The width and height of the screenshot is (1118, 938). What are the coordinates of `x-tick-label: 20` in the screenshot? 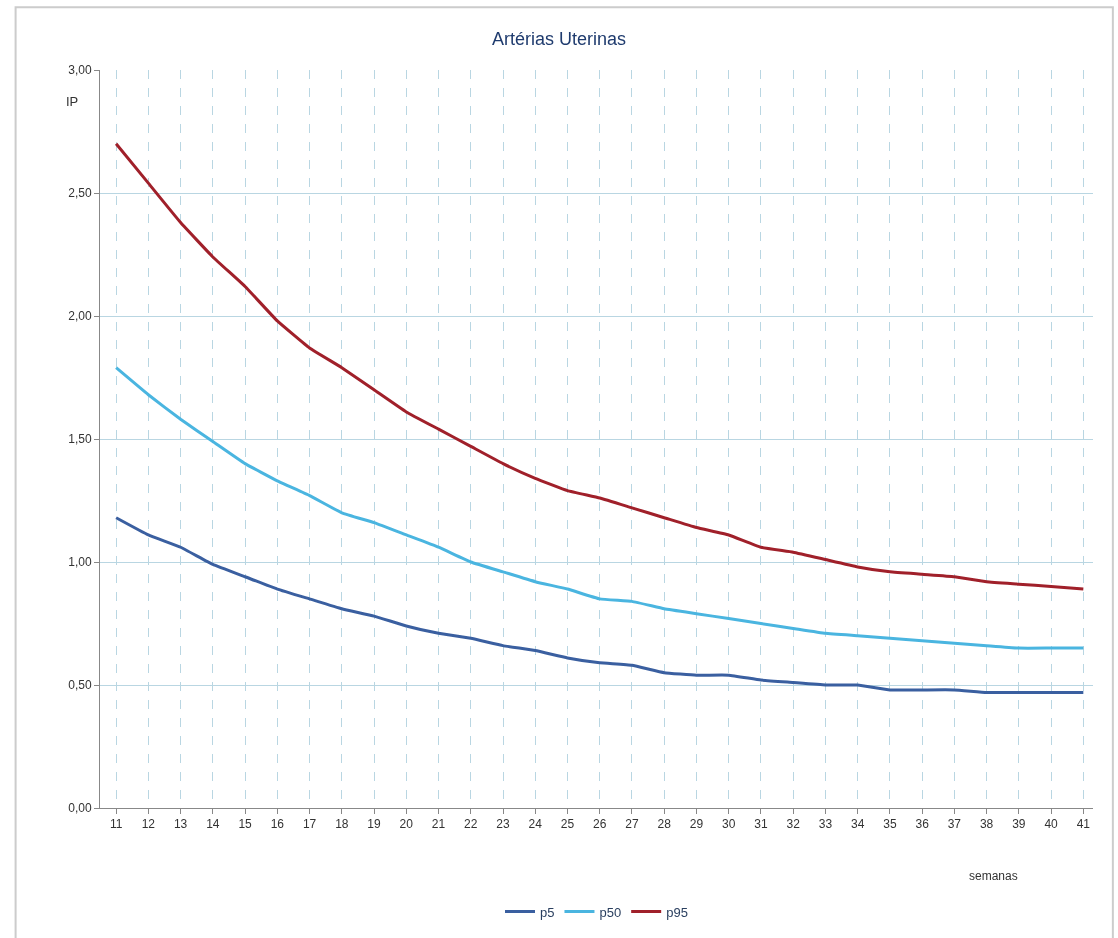 It's located at (406, 824).